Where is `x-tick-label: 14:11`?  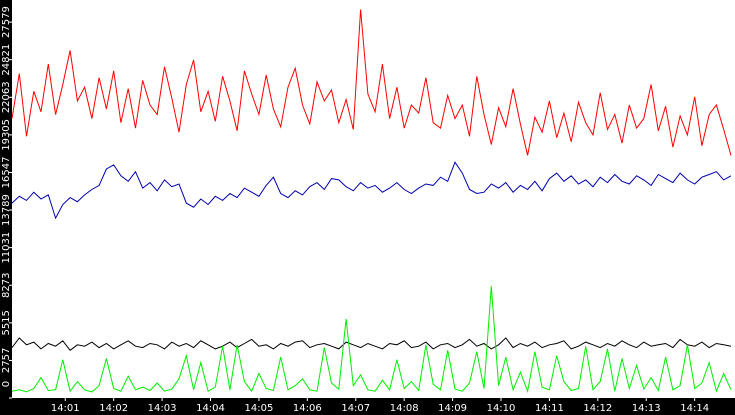
x-tick-label: 14:11 is located at coordinates (549, 408).